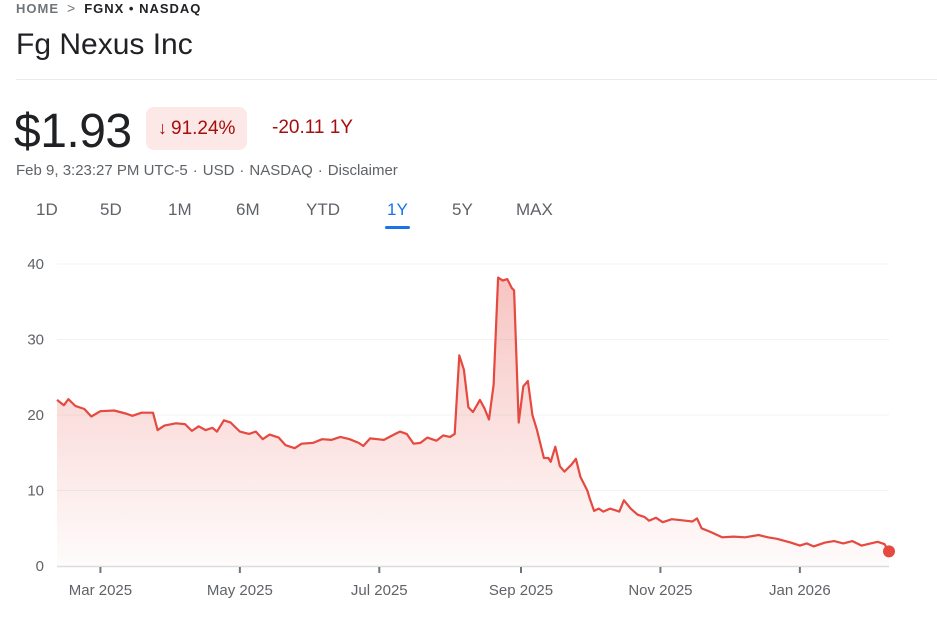 The image size is (937, 624). I want to click on change-percent: 91.24%, so click(203, 128).